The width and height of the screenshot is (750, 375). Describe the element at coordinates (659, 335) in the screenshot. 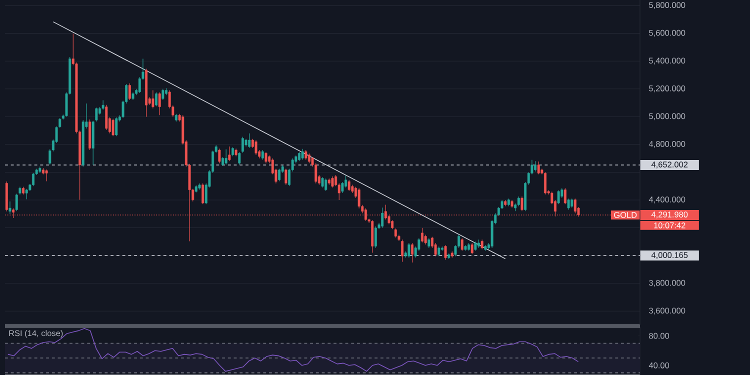

I see `y-tick-label: 80.00` at that location.